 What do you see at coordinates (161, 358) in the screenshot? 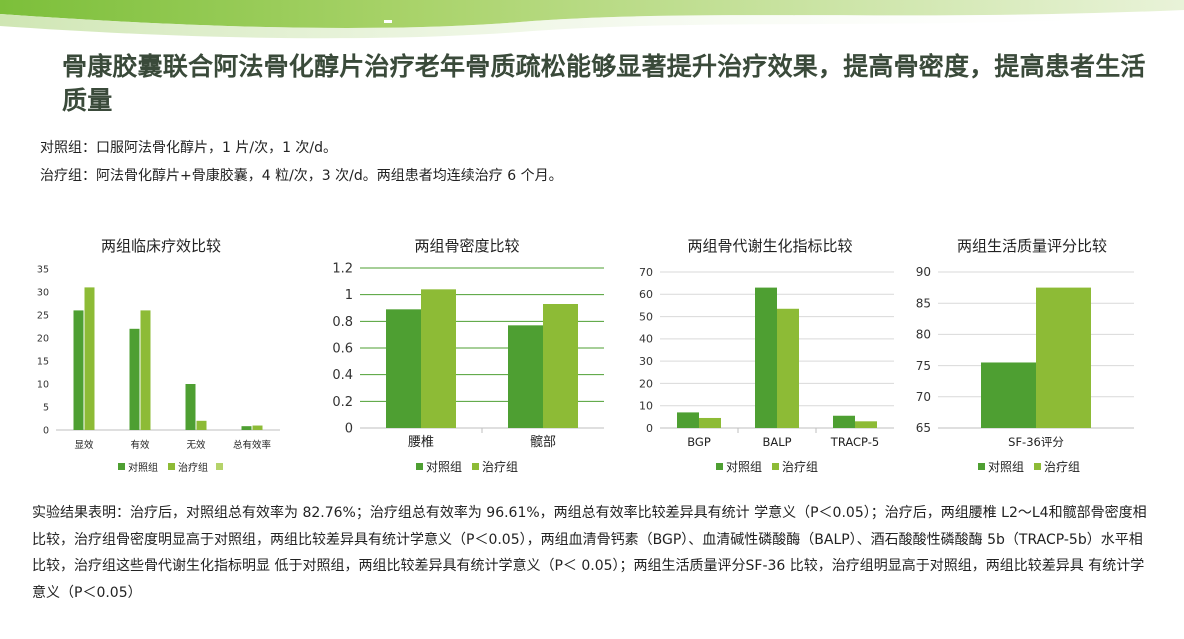
I see `chart-clinical-efficacy: 两组临床疗效比较 0 5 10 15 20 25 30 35 显效 有效 无效 总有效率对照组 治疗组` at bounding box center [161, 358].